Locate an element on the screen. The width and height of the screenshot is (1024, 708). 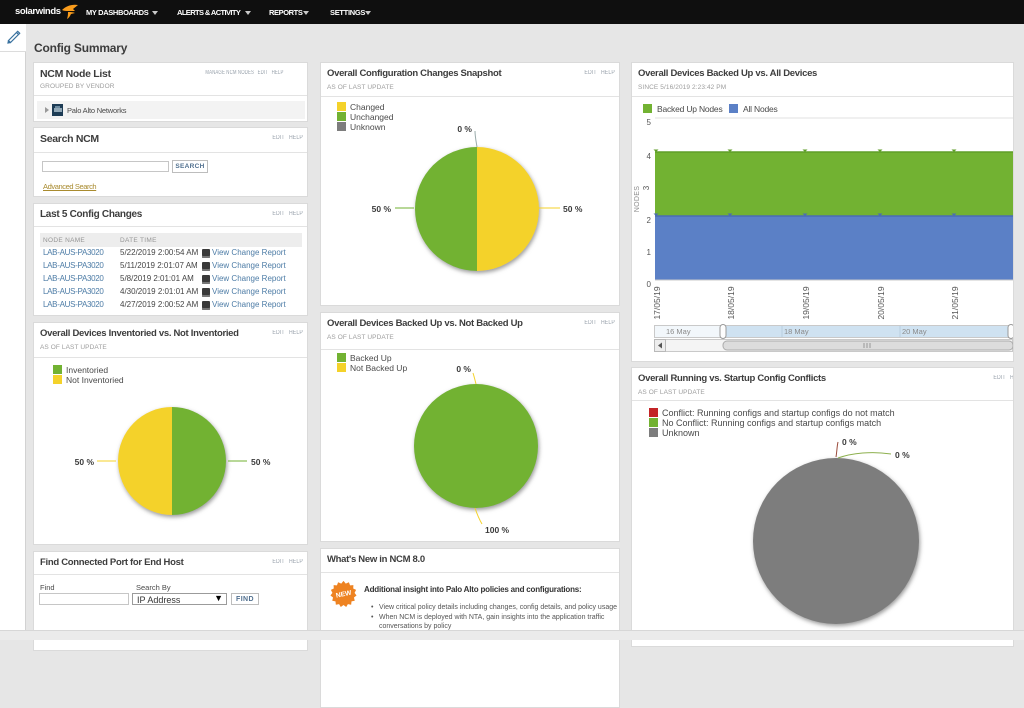
svg-text: NODES is located at coordinates (637, 199).